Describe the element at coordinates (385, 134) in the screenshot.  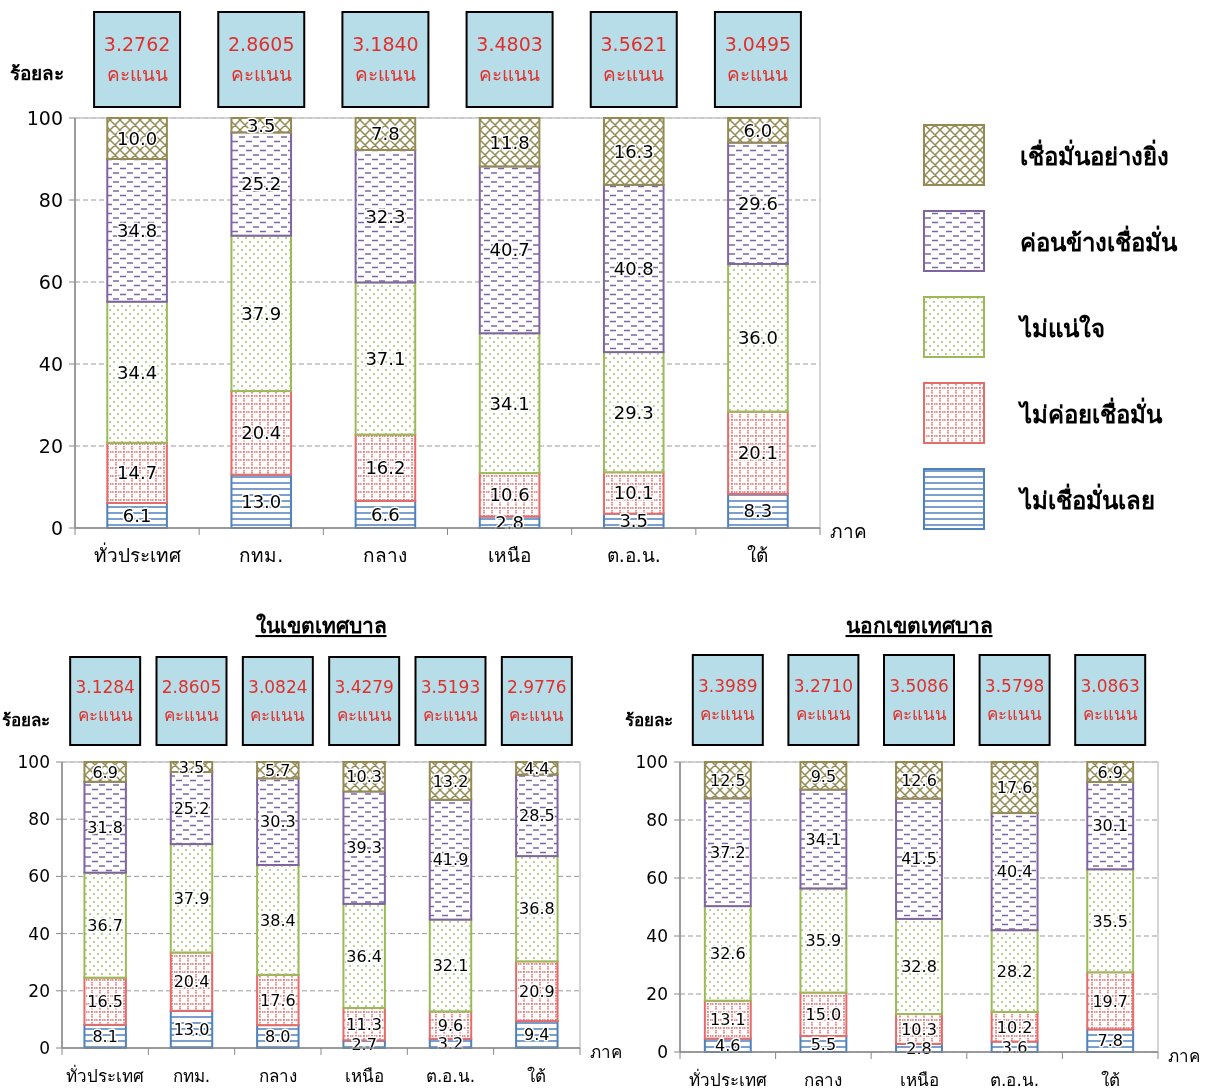
I see `data-label: 7.8` at that location.